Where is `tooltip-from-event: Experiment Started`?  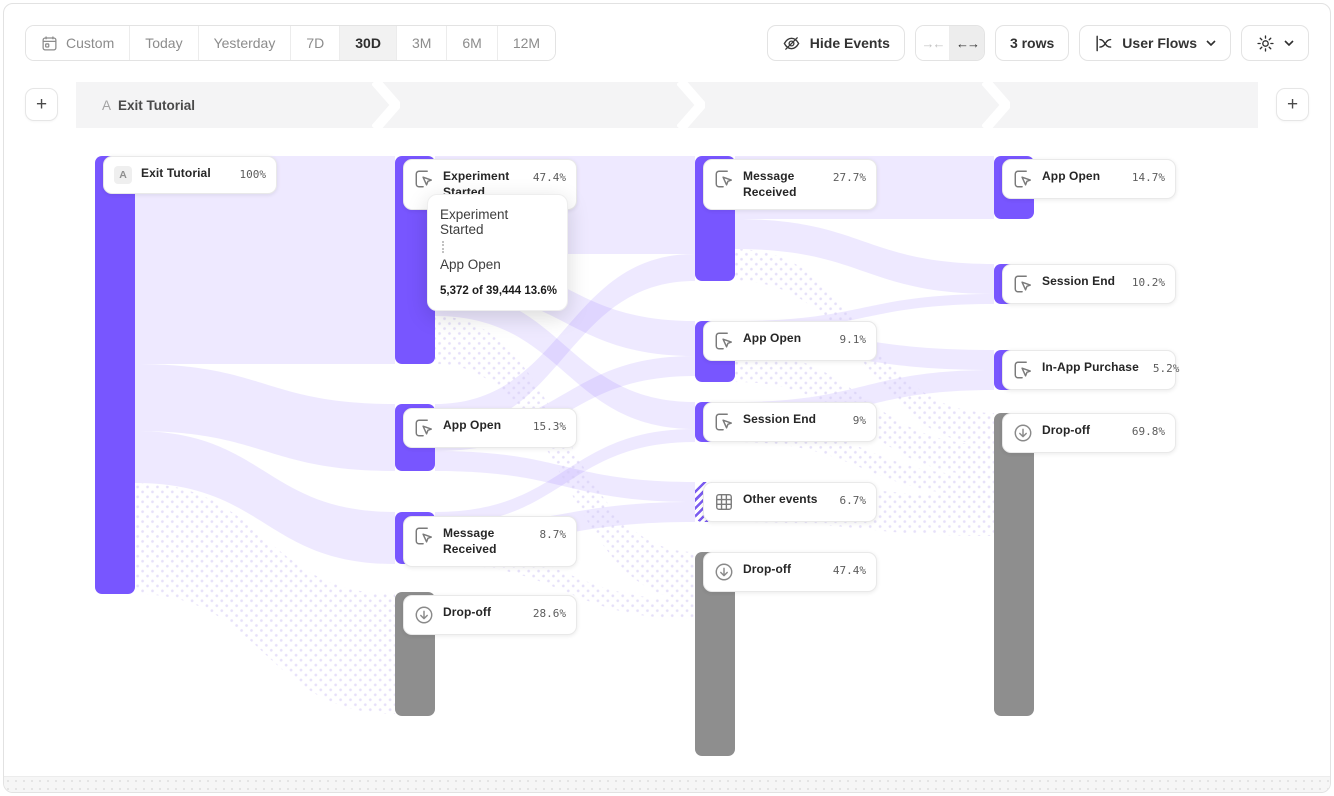
tooltip-from-event: Experiment Started is located at coordinates (474, 222).